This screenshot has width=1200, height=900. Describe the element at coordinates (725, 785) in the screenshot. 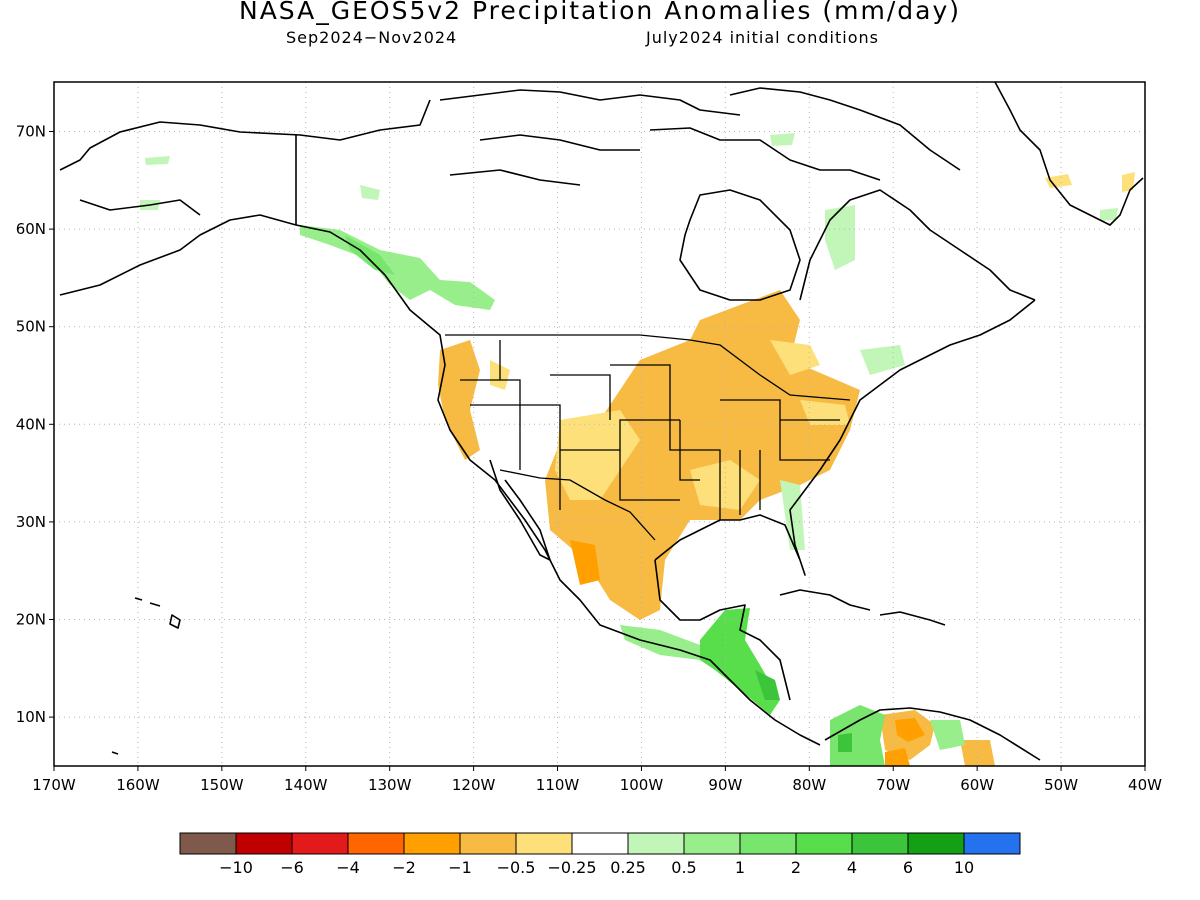

I see `longitude-label: 90W` at that location.